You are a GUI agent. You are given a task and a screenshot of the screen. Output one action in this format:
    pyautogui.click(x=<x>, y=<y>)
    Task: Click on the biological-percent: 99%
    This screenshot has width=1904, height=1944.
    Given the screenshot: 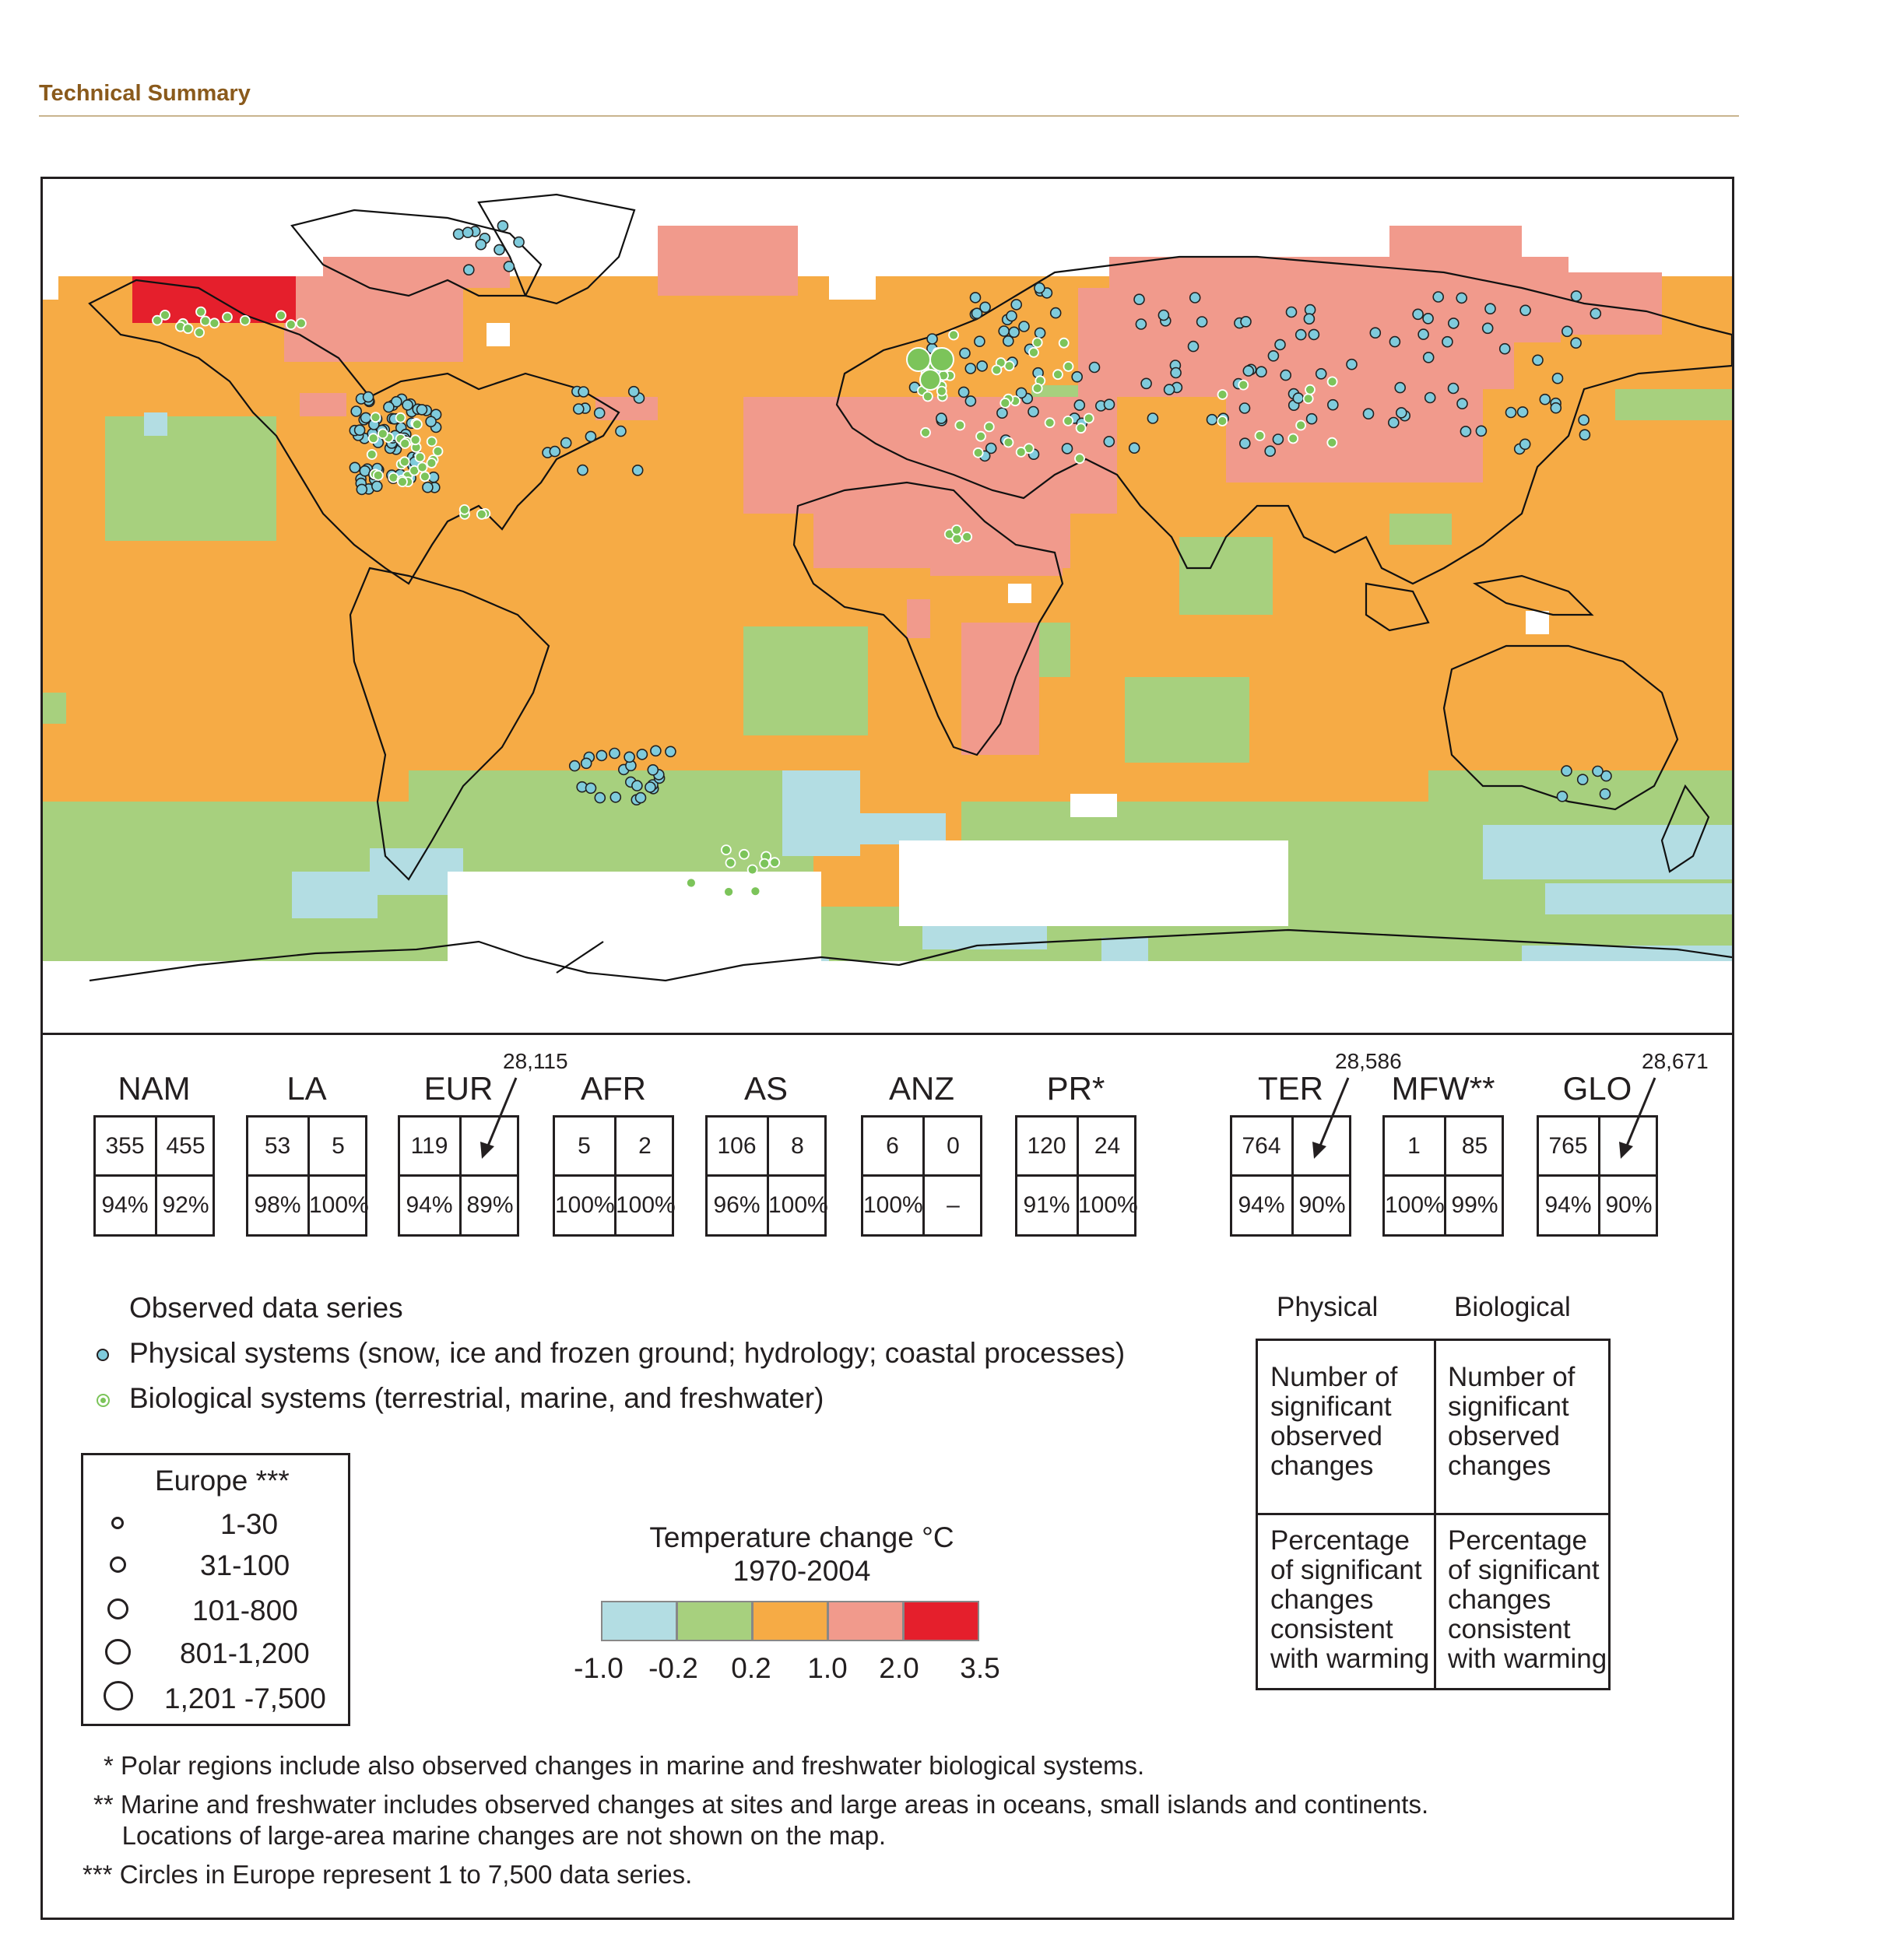 What is the action you would take?
    pyautogui.click(x=1475, y=1205)
    